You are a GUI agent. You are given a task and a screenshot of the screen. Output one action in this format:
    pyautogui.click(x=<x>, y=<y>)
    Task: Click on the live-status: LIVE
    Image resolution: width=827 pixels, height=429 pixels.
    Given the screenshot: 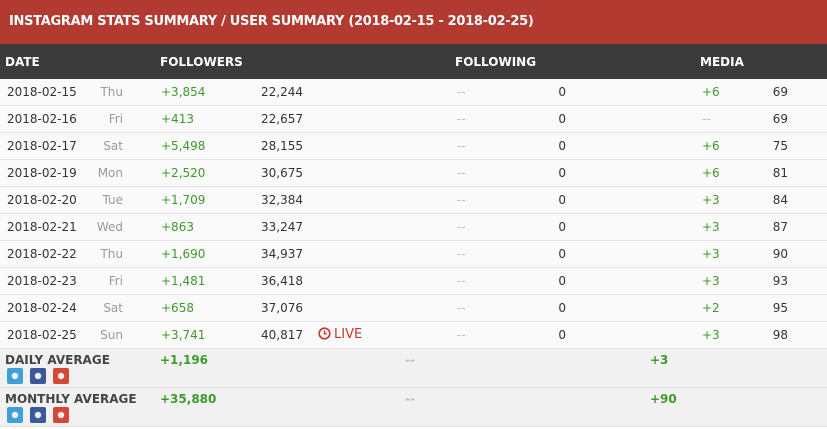 What is the action you would take?
    pyautogui.click(x=340, y=334)
    